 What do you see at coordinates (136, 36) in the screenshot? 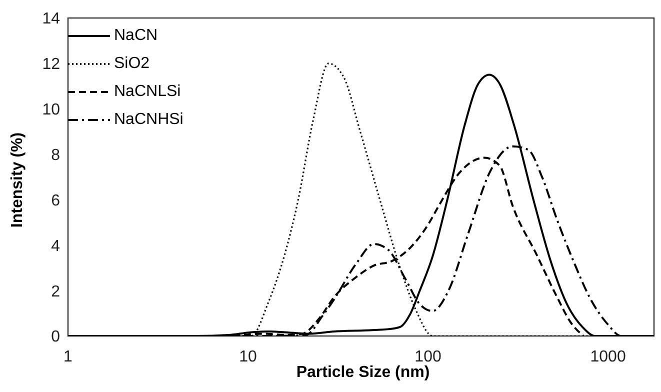
I see `legend-label: NaCN` at bounding box center [136, 36].